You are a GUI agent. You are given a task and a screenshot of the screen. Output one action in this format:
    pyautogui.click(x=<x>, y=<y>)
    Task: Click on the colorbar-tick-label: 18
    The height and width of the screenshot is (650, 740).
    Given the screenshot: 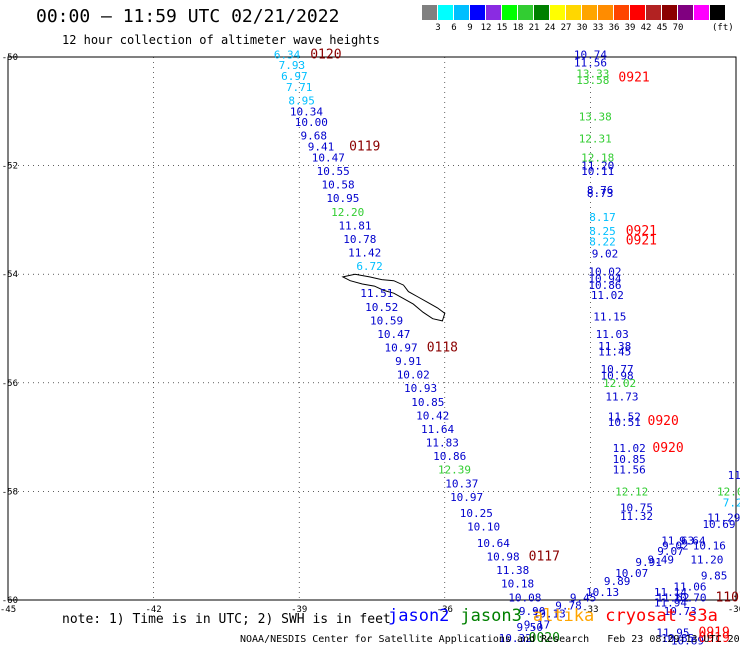 What is the action you would take?
    pyautogui.click(x=518, y=28)
    